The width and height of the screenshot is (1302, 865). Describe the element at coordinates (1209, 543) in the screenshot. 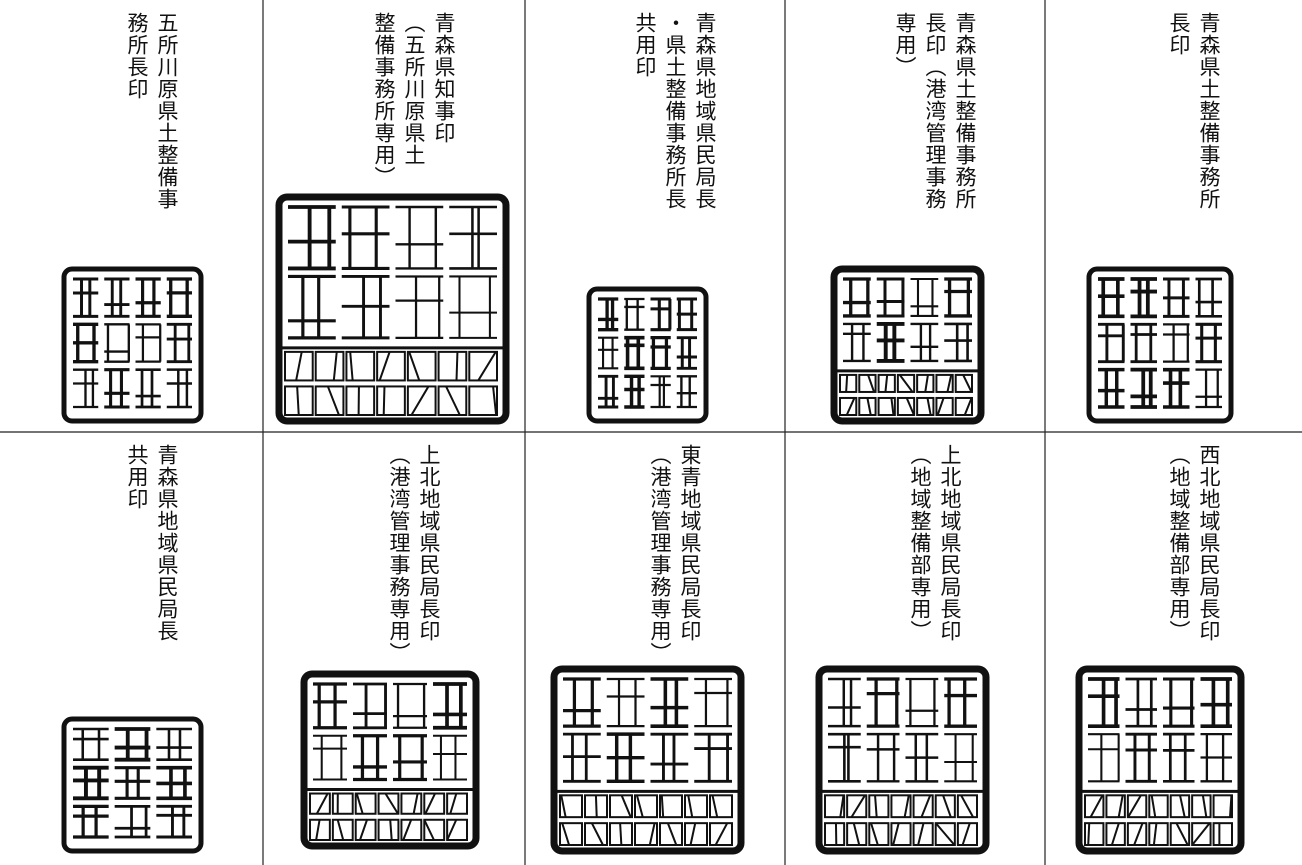

I see `caption-line: 西北地域県民局長印` at that location.